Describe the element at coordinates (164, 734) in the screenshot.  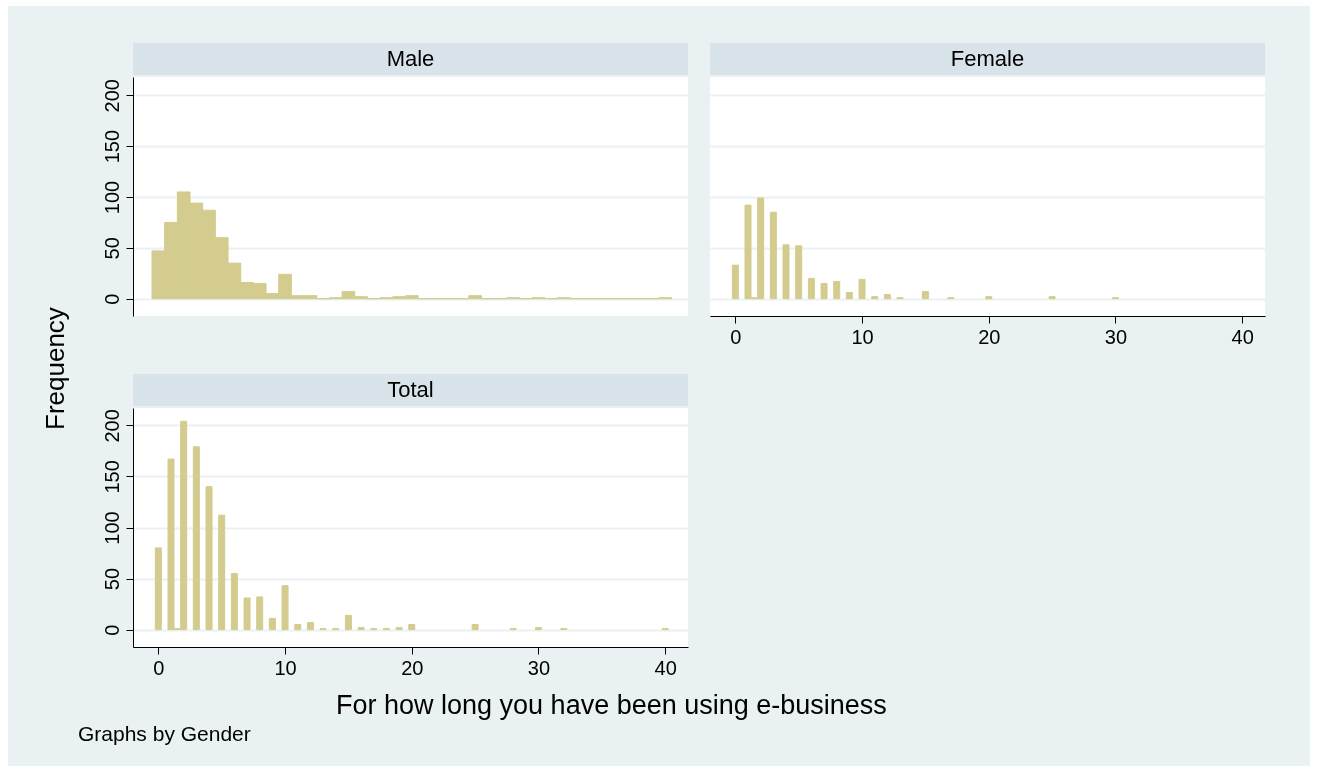
I see `text: Graphs by Gender` at that location.